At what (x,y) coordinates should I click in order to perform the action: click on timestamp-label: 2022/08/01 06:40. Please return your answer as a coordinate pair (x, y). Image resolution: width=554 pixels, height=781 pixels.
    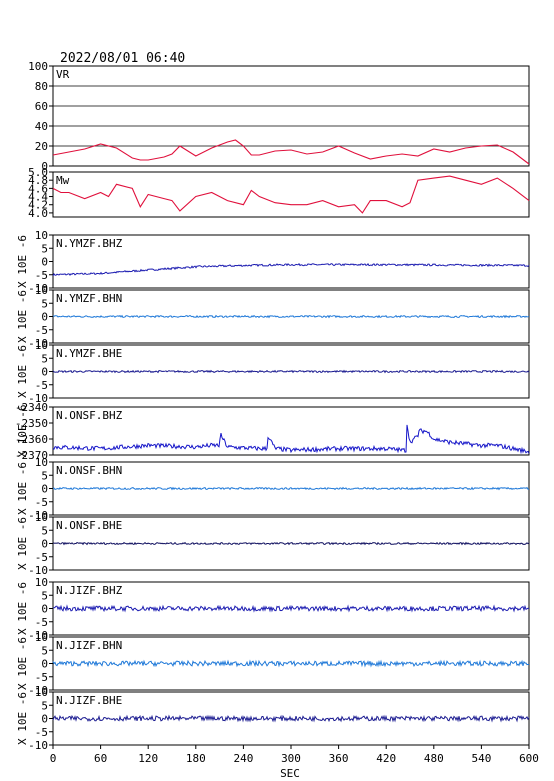
    Looking at the image, I should click on (122, 58).